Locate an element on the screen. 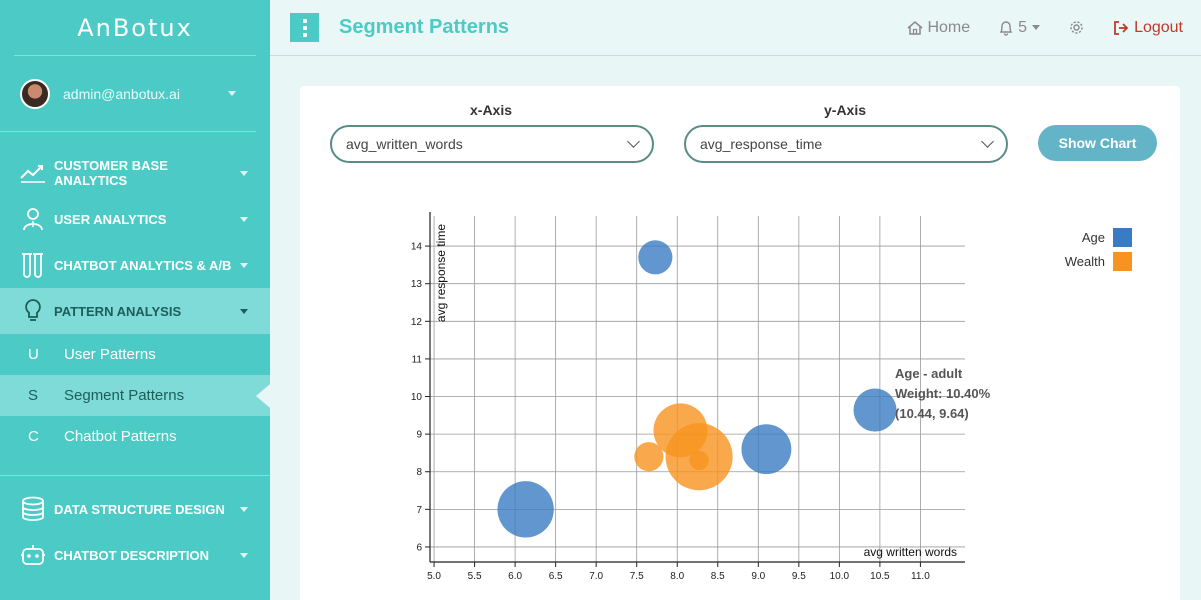  settings-button is located at coordinates (1076, 27).